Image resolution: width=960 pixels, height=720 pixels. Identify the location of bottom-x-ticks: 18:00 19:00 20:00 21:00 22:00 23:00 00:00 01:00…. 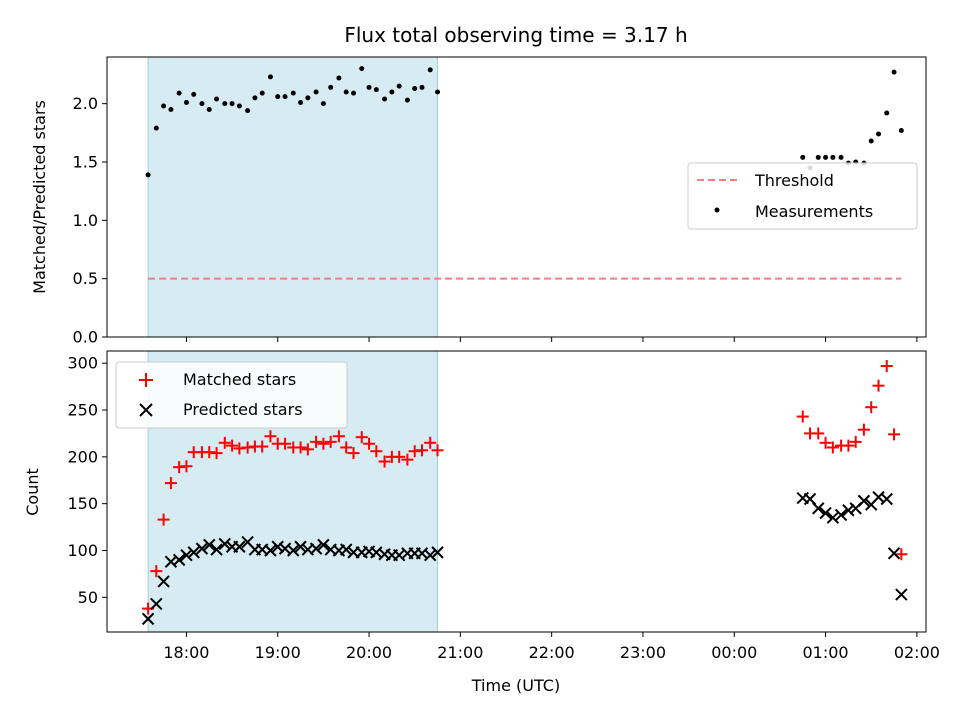
(551, 647).